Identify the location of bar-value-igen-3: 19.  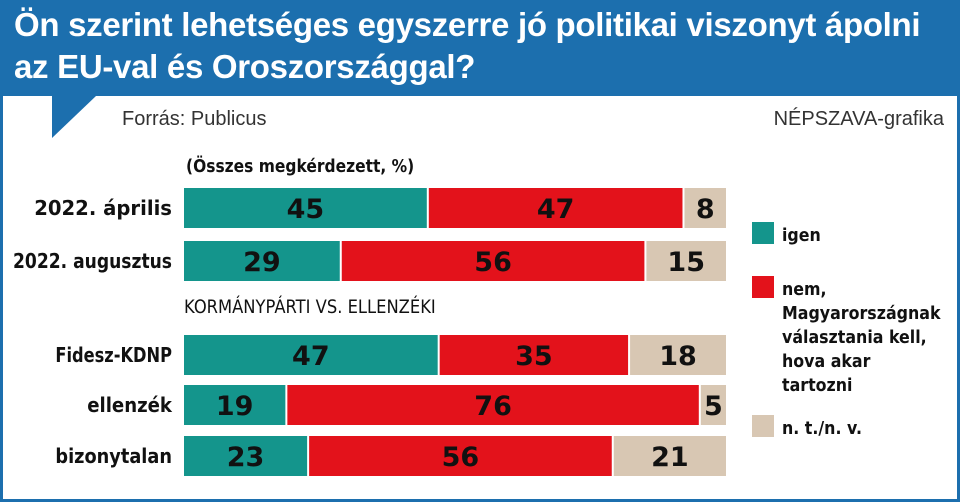
(235, 406).